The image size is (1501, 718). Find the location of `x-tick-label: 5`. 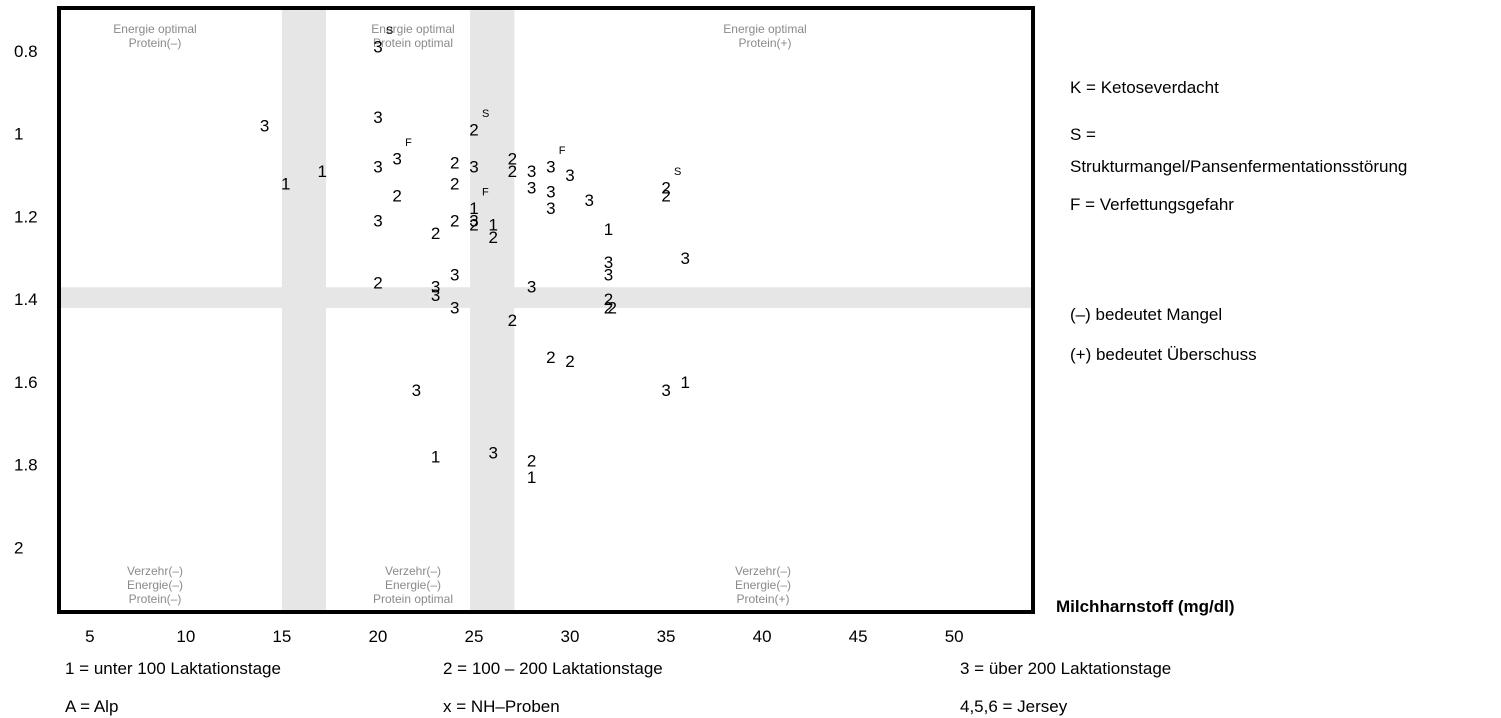

x-tick-label: 5 is located at coordinates (89, 636).